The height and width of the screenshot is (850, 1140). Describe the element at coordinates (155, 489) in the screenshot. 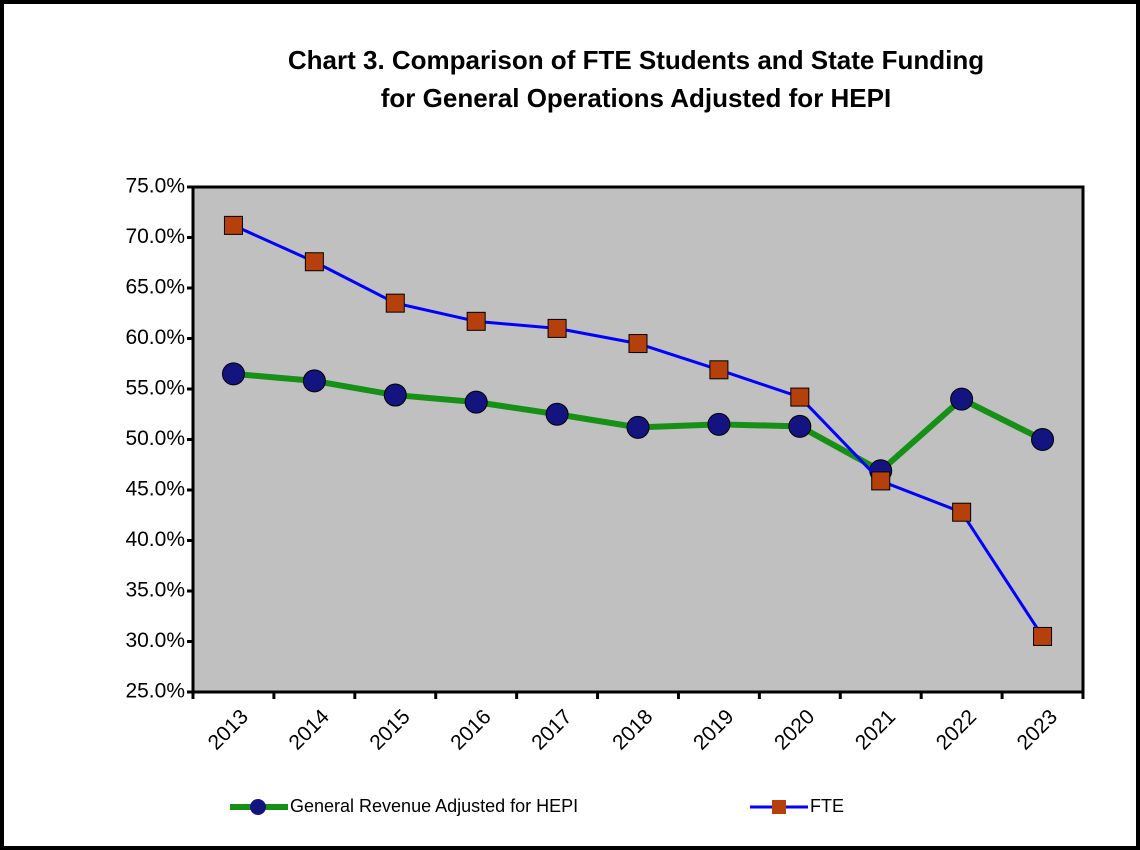

I see `y-tick-label: 45.0%` at that location.